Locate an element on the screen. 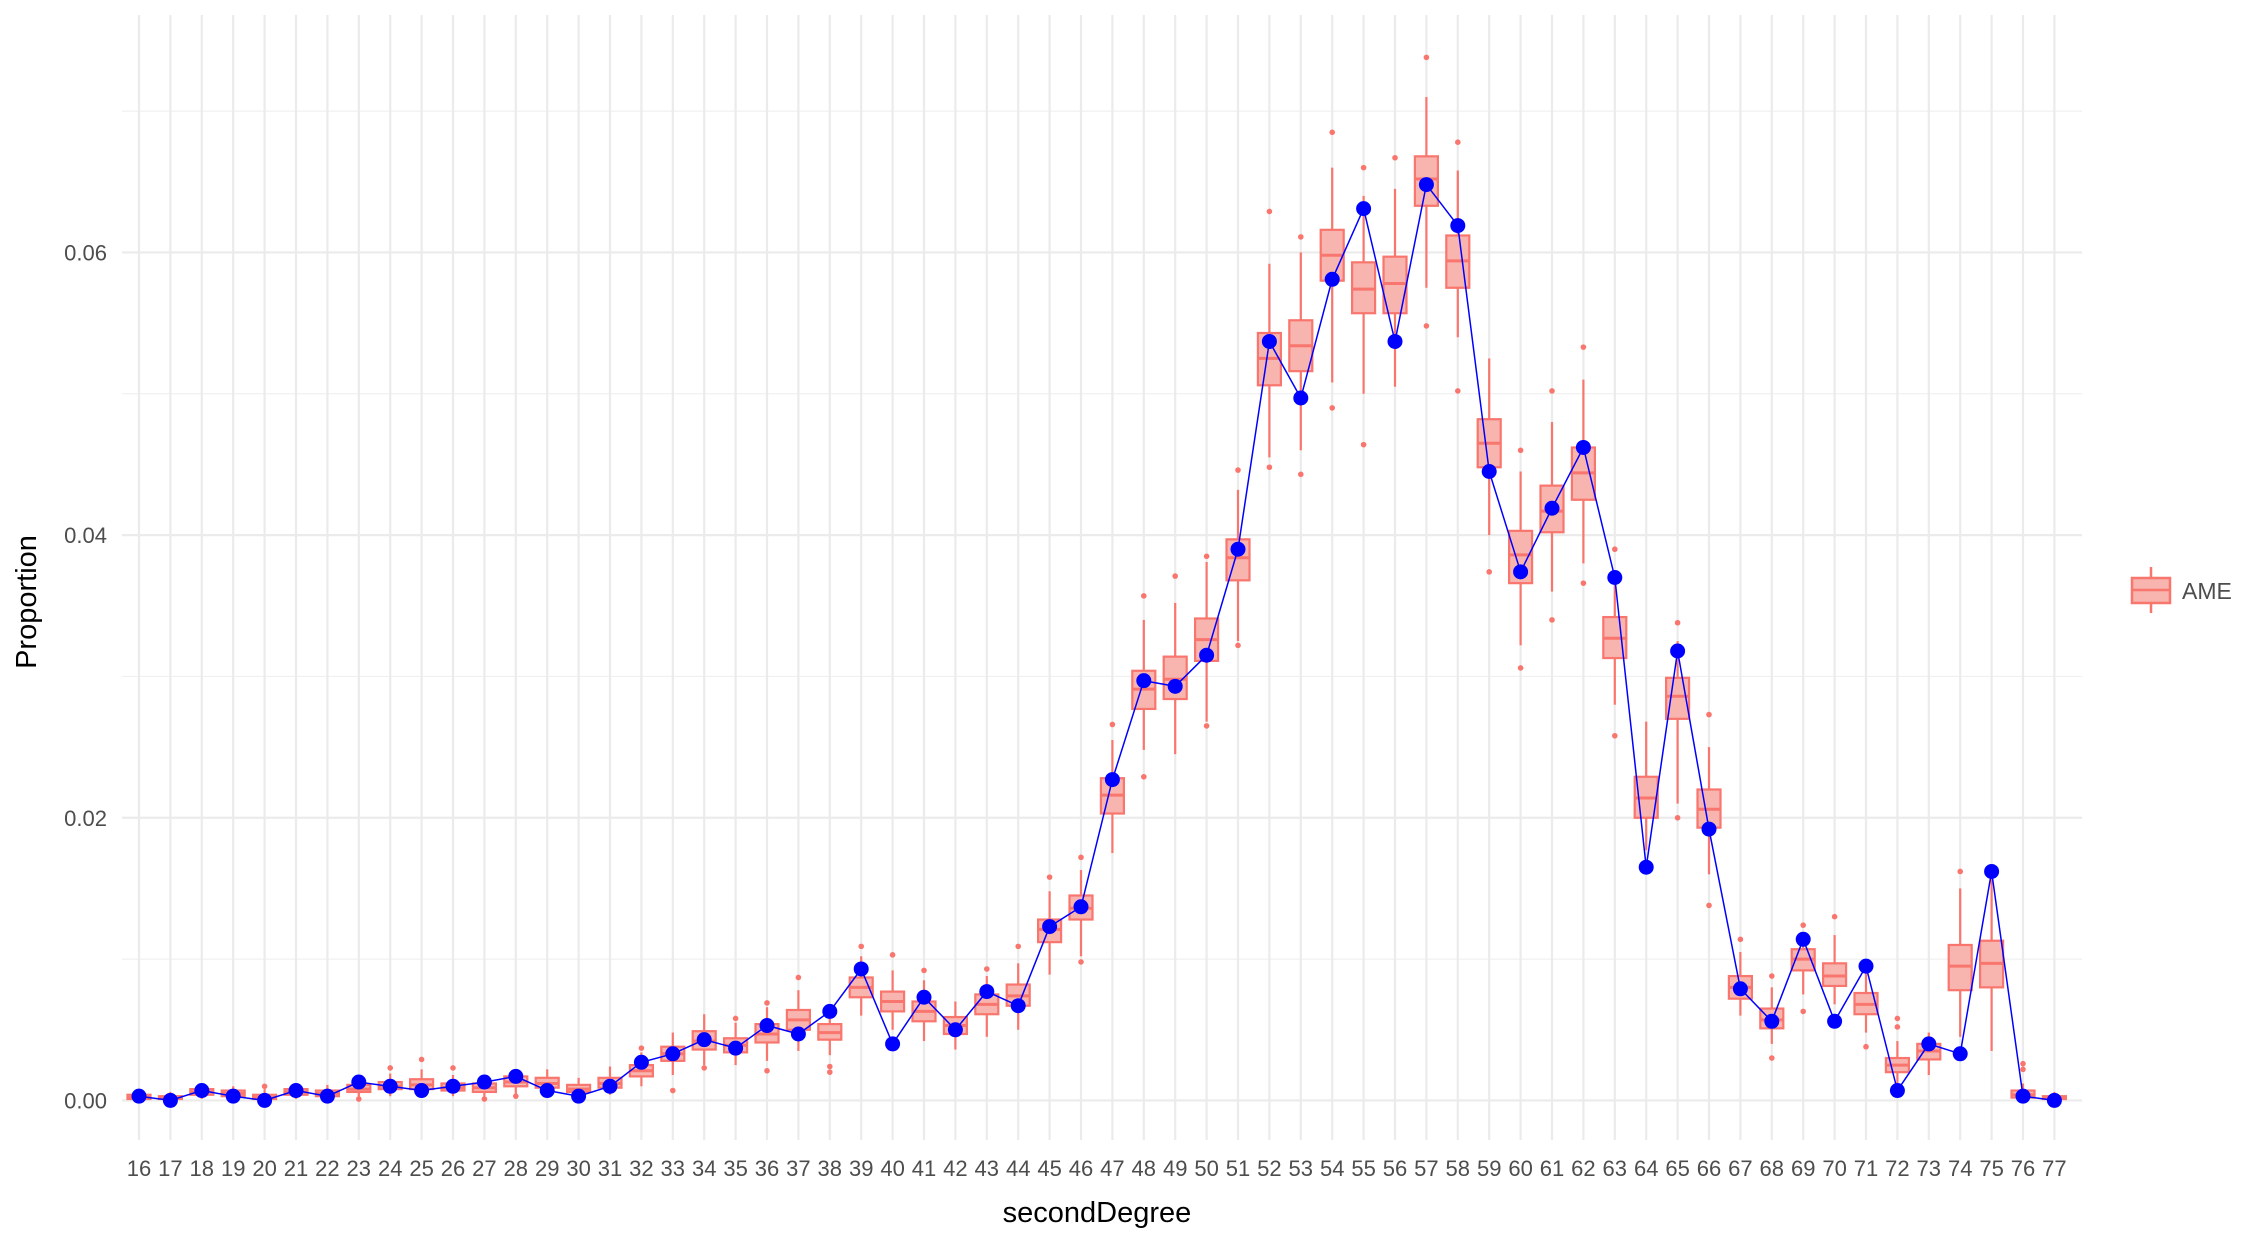  x-tick-label: 34 is located at coordinates (704, 1168).